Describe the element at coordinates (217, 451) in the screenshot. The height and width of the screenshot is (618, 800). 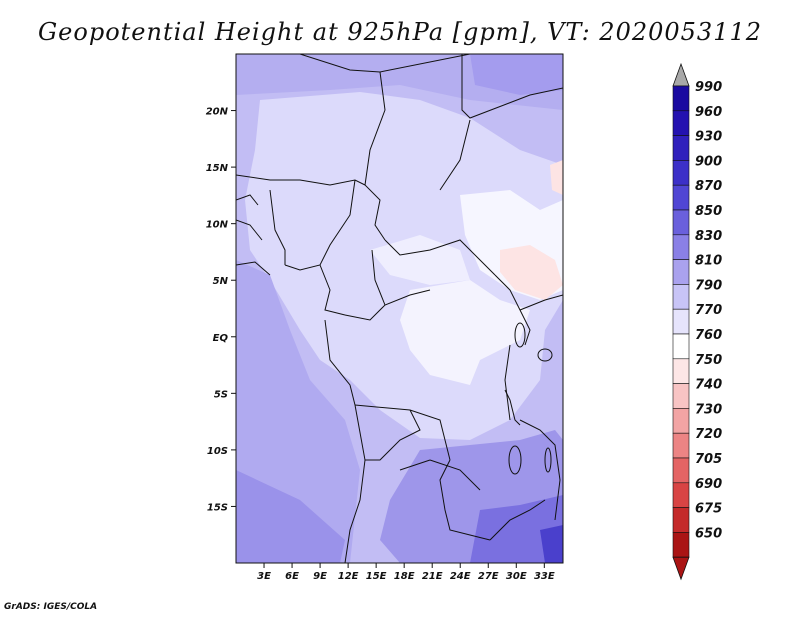
I see `lat-tick-label: 10S` at that location.